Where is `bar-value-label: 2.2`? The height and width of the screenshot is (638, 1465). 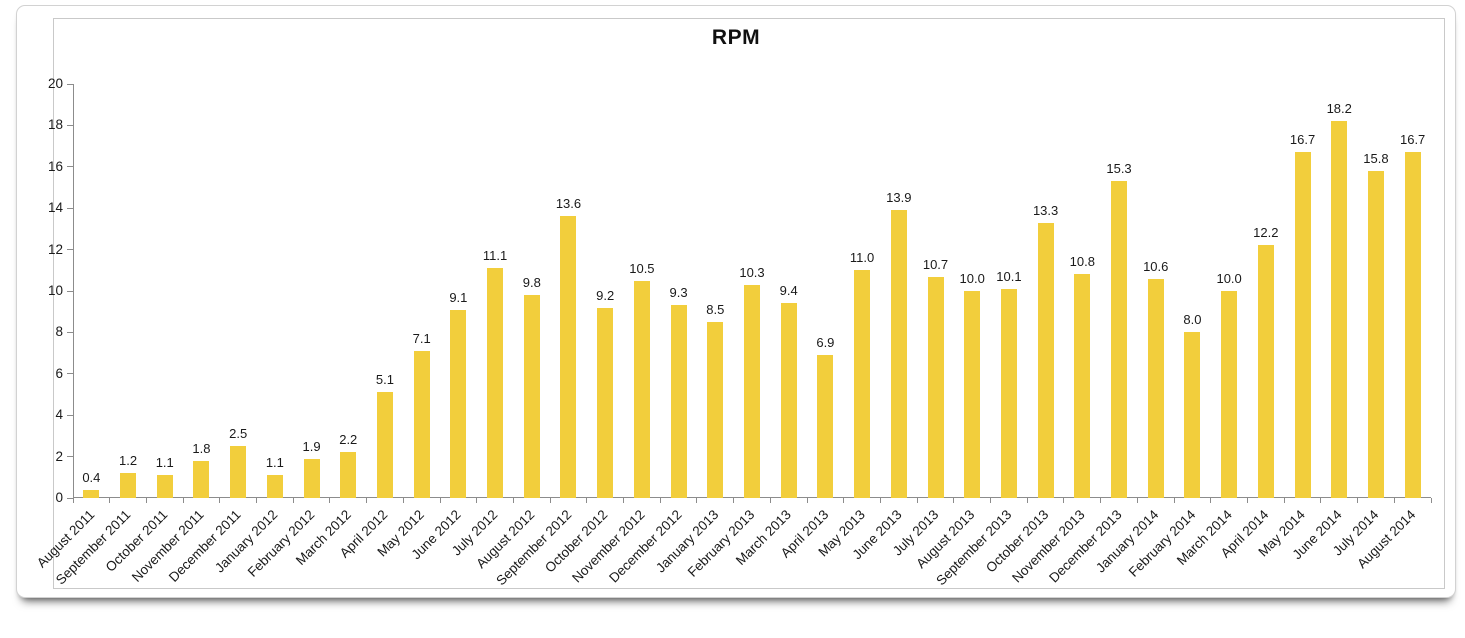
bar-value-label: 2.2 is located at coordinates (348, 440).